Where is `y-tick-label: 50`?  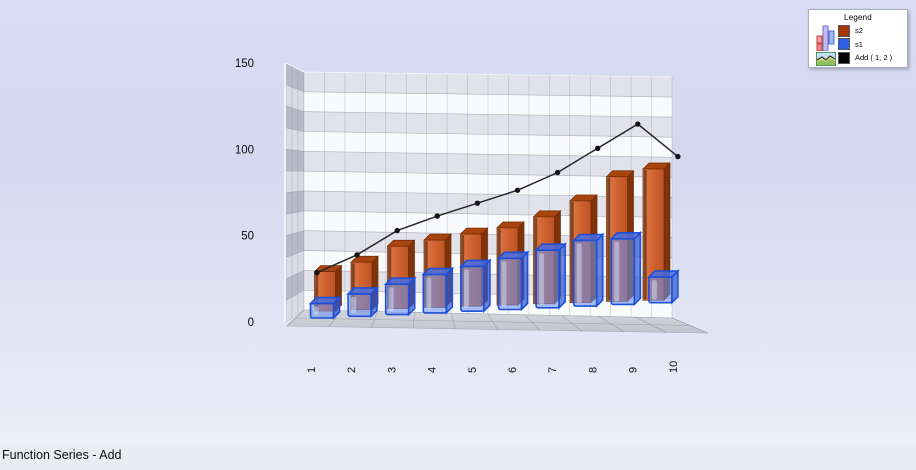 y-tick-label: 50 is located at coordinates (247, 237).